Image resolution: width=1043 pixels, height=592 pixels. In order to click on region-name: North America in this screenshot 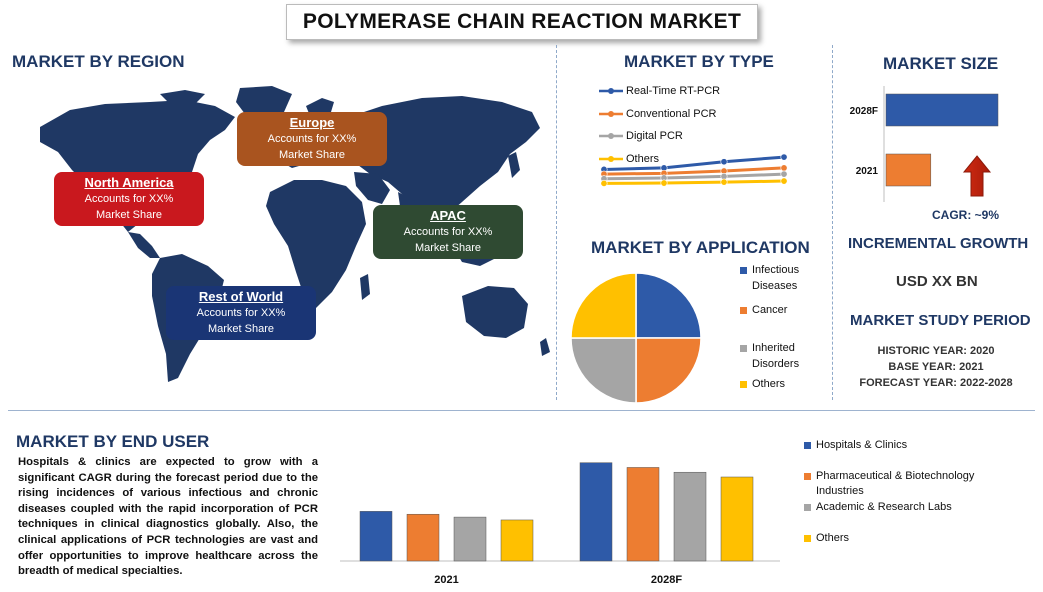, I will do `click(129, 182)`.